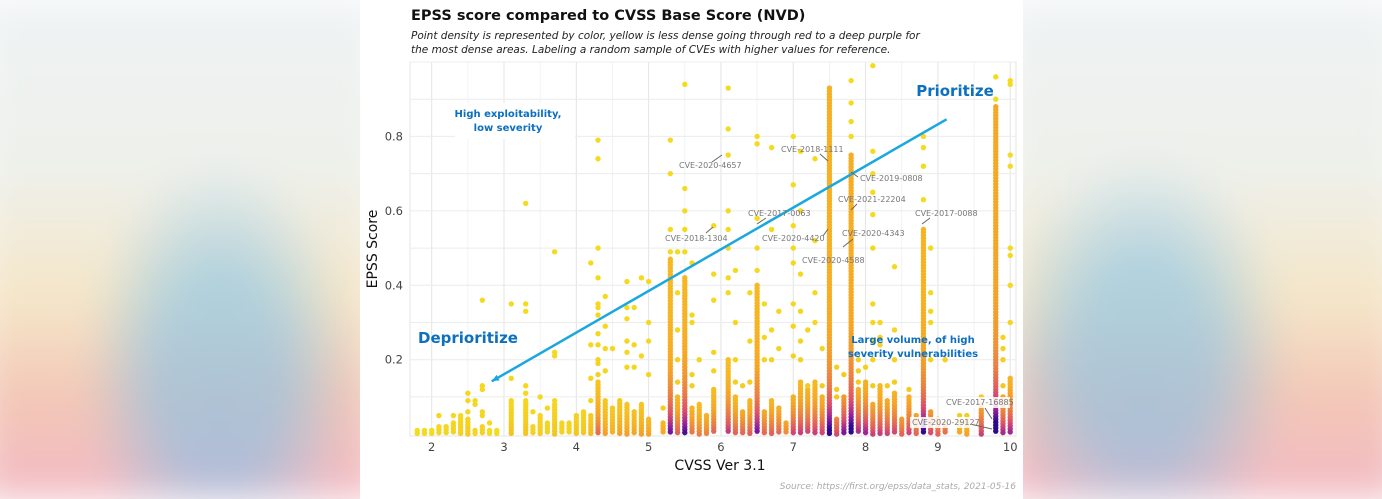 This screenshot has height=499, width=1382. What do you see at coordinates (865, 447) in the screenshot?
I see `x-tick-label: 8` at bounding box center [865, 447].